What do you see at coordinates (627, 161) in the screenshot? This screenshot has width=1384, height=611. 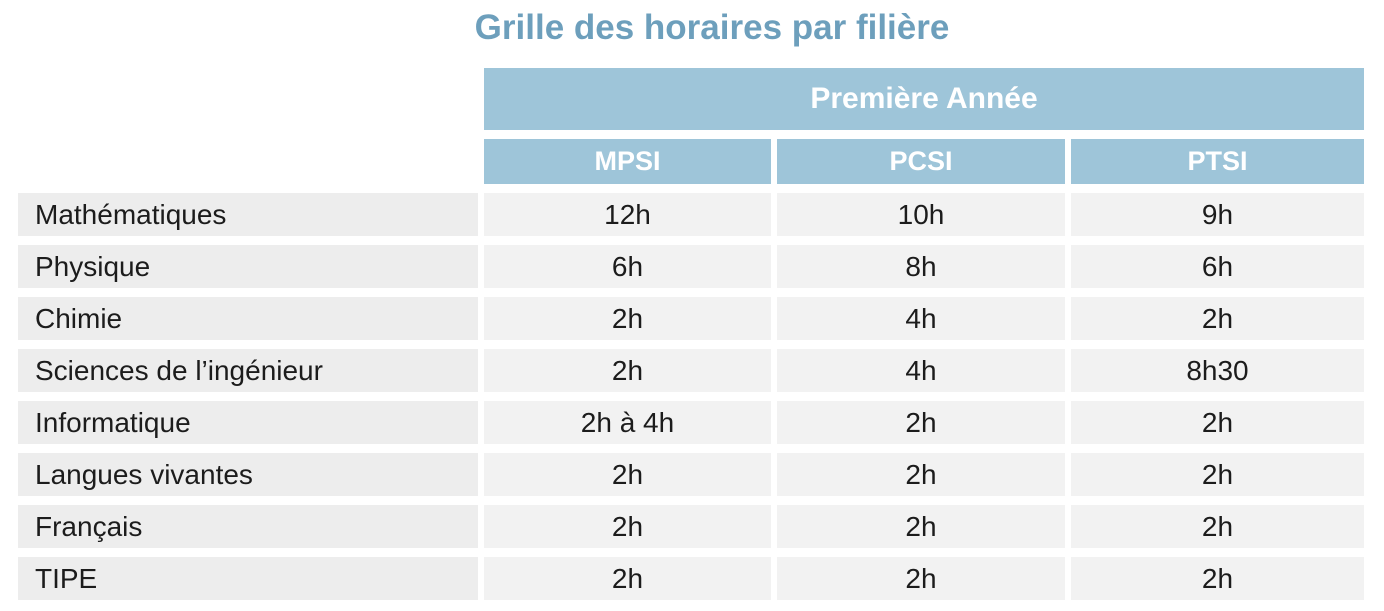 I see `column-header-mpsi: MPSI` at bounding box center [627, 161].